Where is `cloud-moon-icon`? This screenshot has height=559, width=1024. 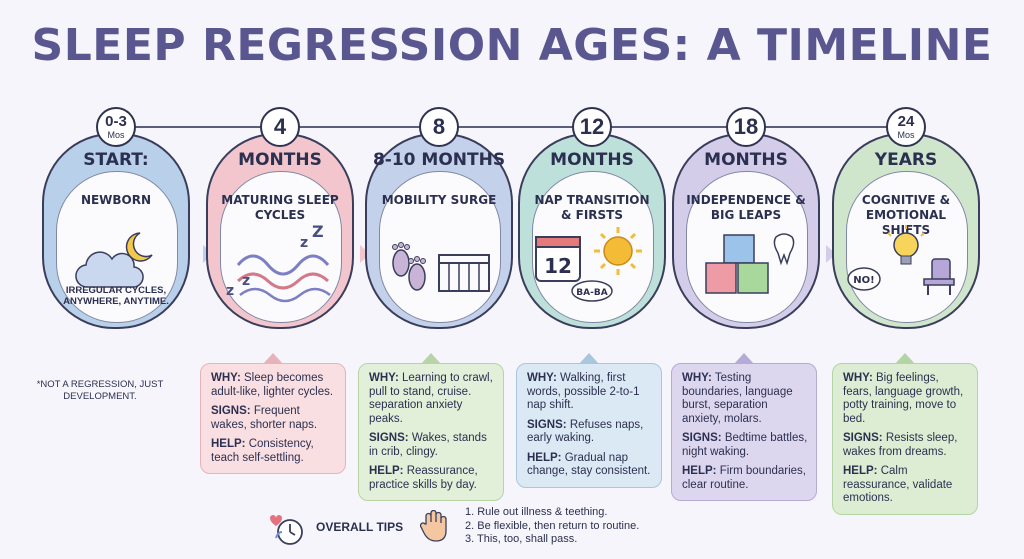 cloud-moon-icon is located at coordinates (114, 260).